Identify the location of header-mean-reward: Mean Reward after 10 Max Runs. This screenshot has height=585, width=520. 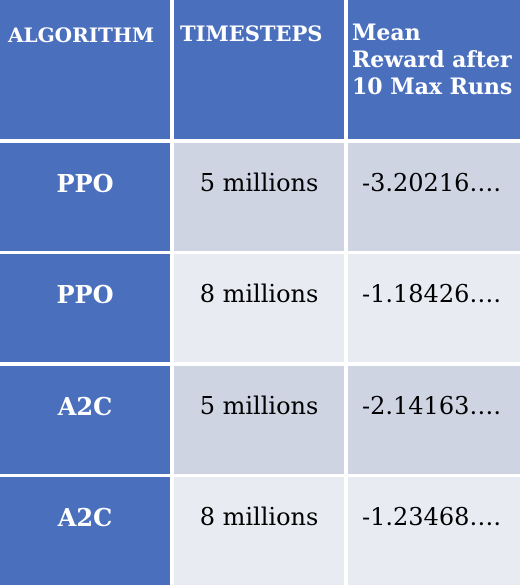
(434, 69).